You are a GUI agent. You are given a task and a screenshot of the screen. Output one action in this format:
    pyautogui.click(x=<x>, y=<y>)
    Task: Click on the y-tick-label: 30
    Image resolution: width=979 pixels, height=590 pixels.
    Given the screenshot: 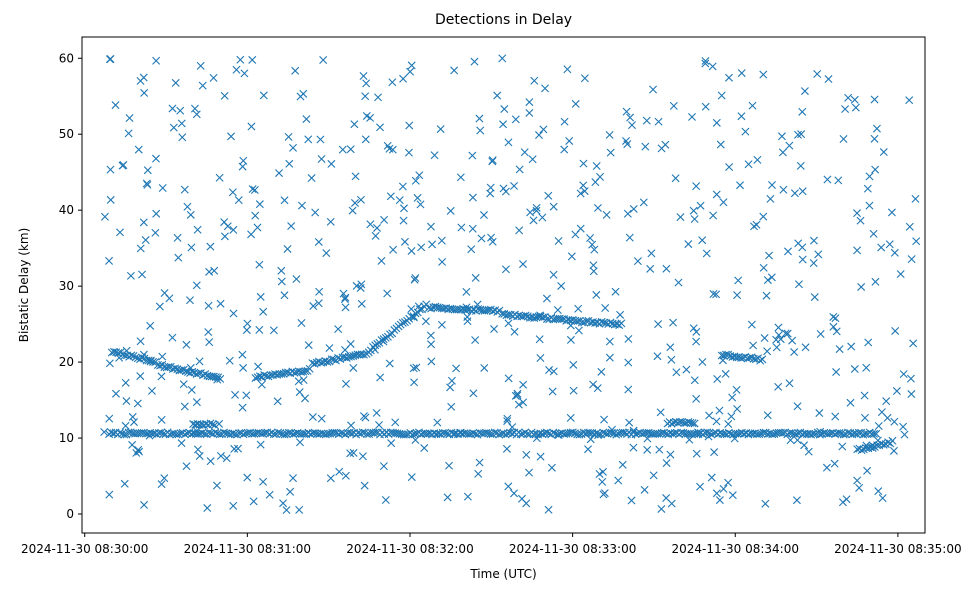 What is the action you would take?
    pyautogui.click(x=66, y=286)
    